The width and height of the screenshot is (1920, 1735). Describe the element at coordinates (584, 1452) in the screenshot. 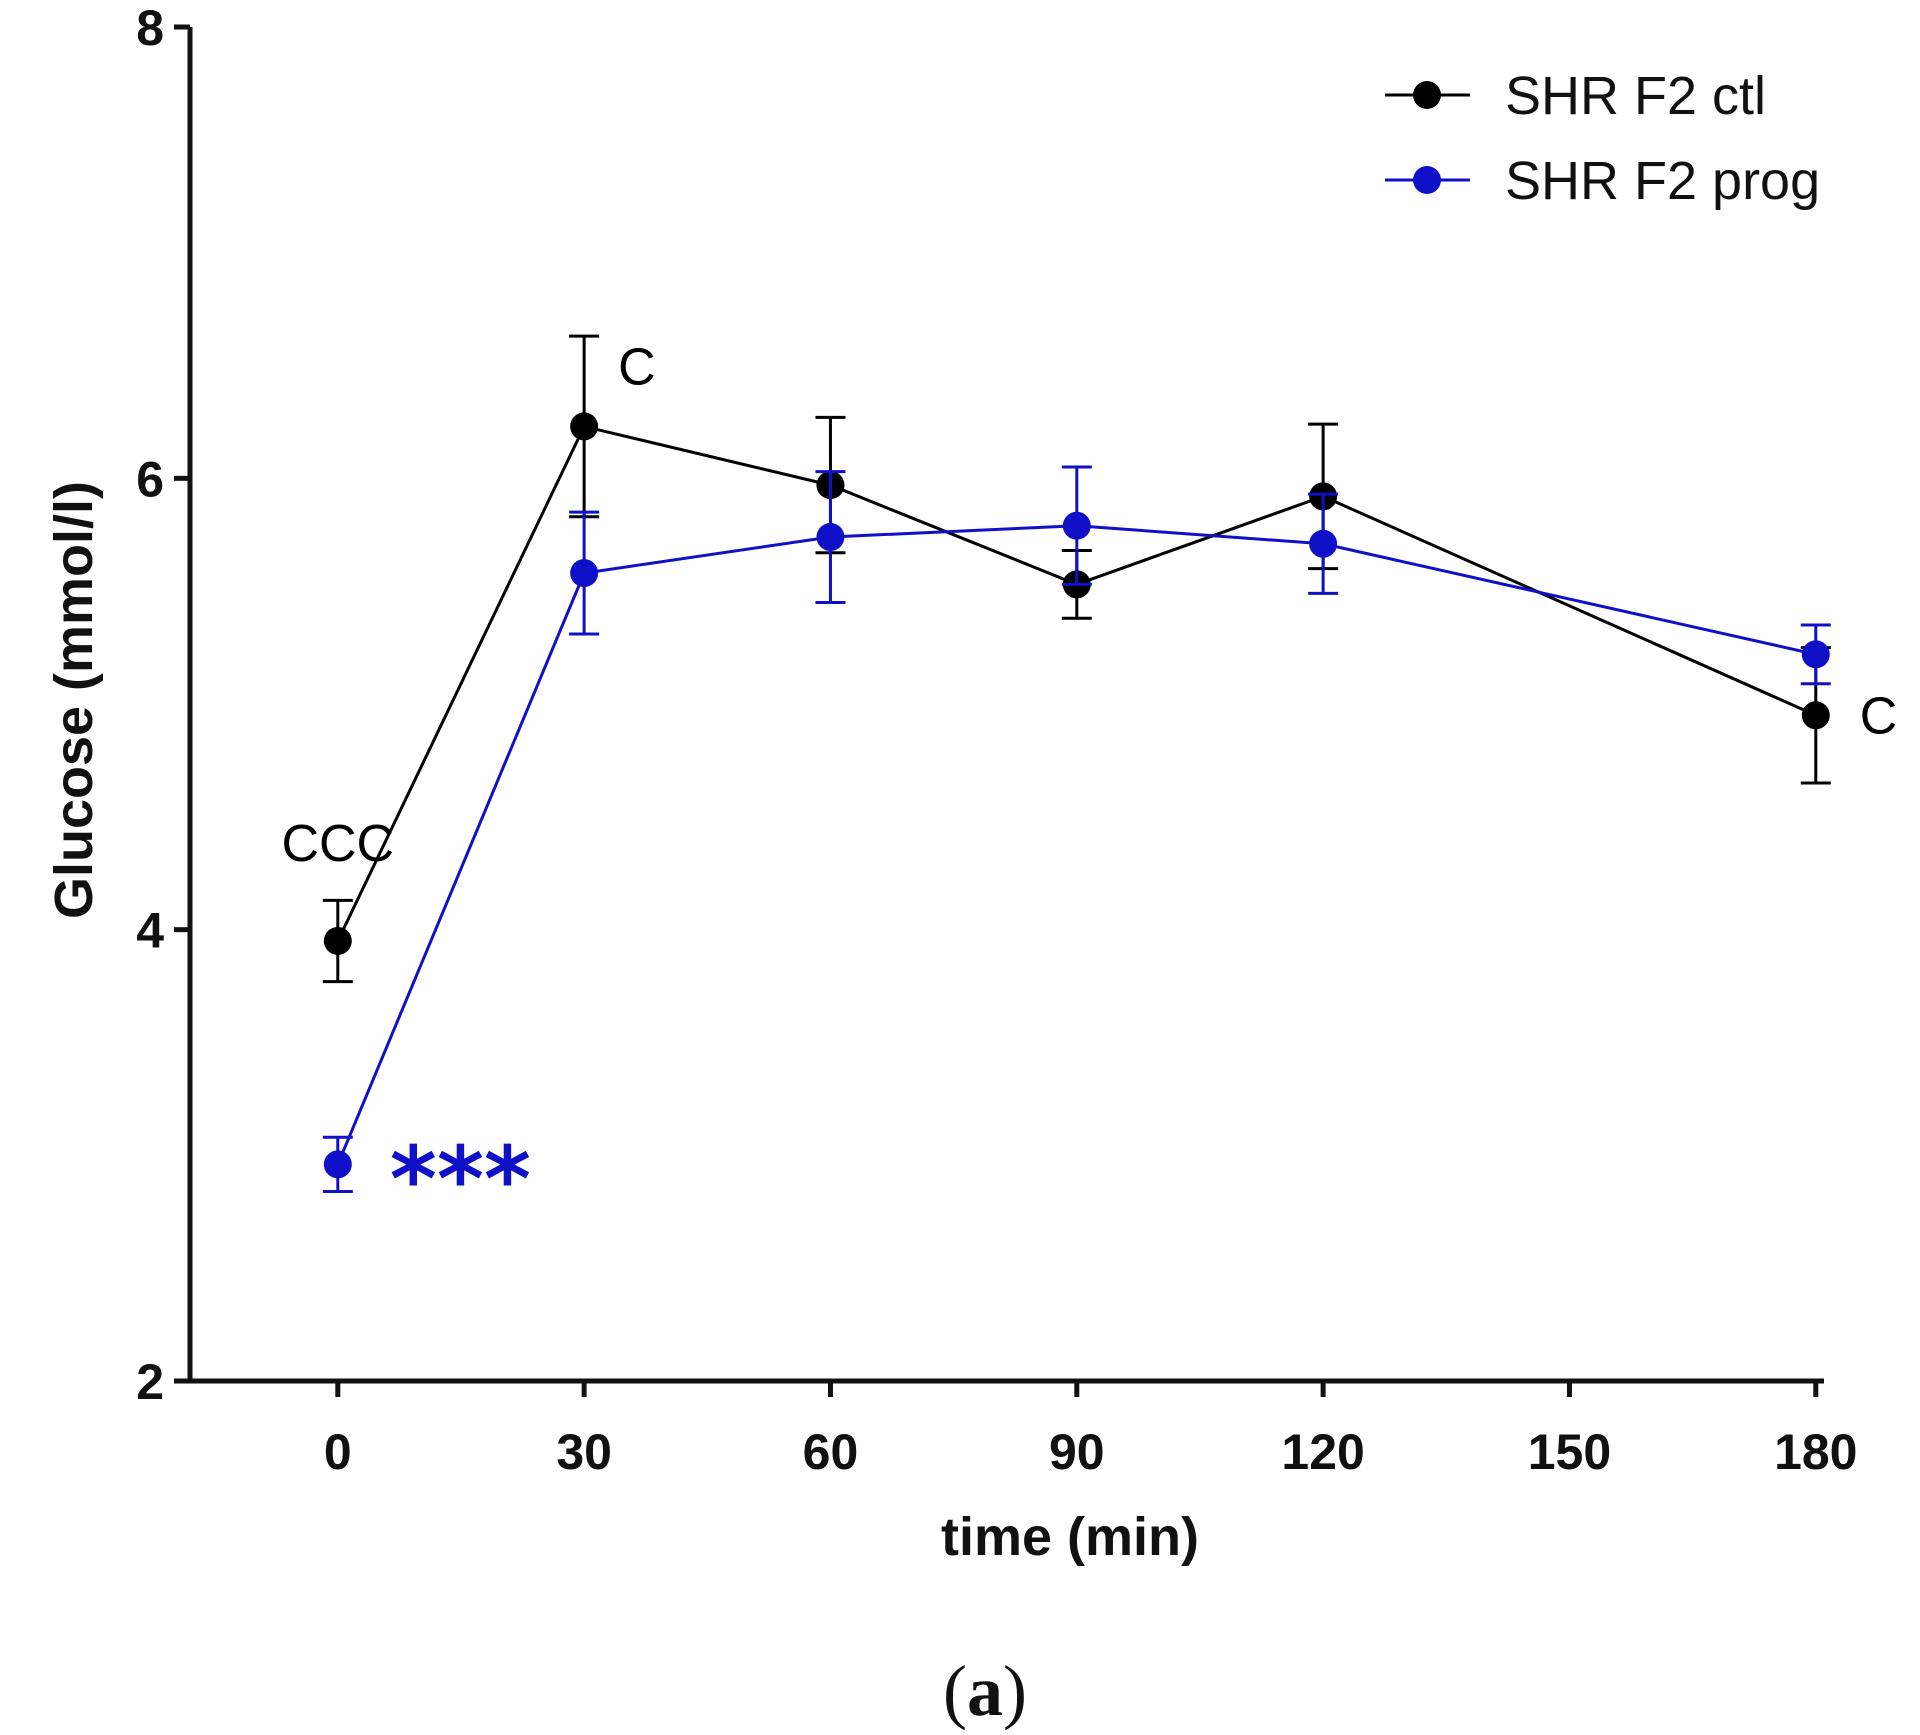

I see `x-tick-label: 30` at that location.